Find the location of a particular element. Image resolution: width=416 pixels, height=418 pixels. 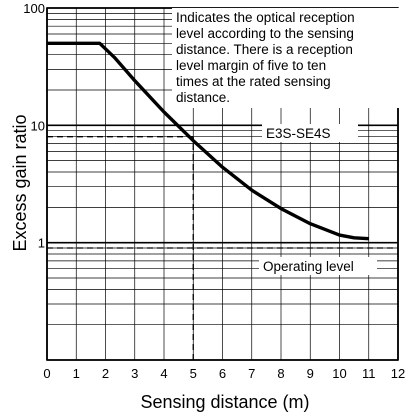

x-tick-label: 8 is located at coordinates (280, 373).